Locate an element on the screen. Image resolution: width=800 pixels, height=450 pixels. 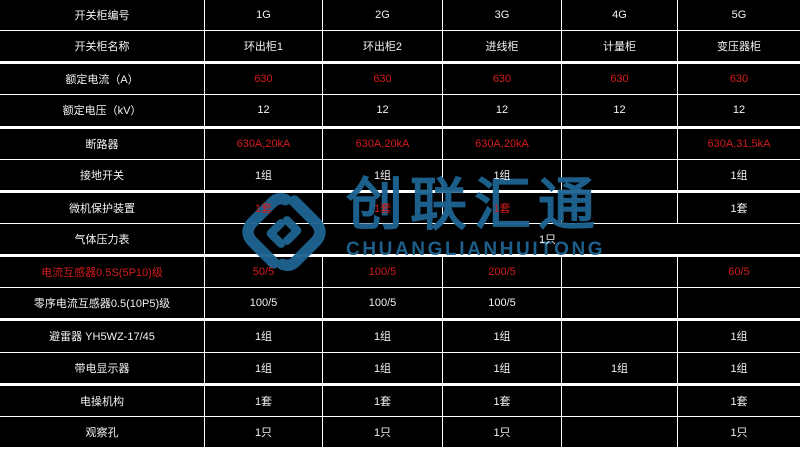
table-row: 接地开关 1组 1组 1组 1组 is located at coordinates (400, 176).